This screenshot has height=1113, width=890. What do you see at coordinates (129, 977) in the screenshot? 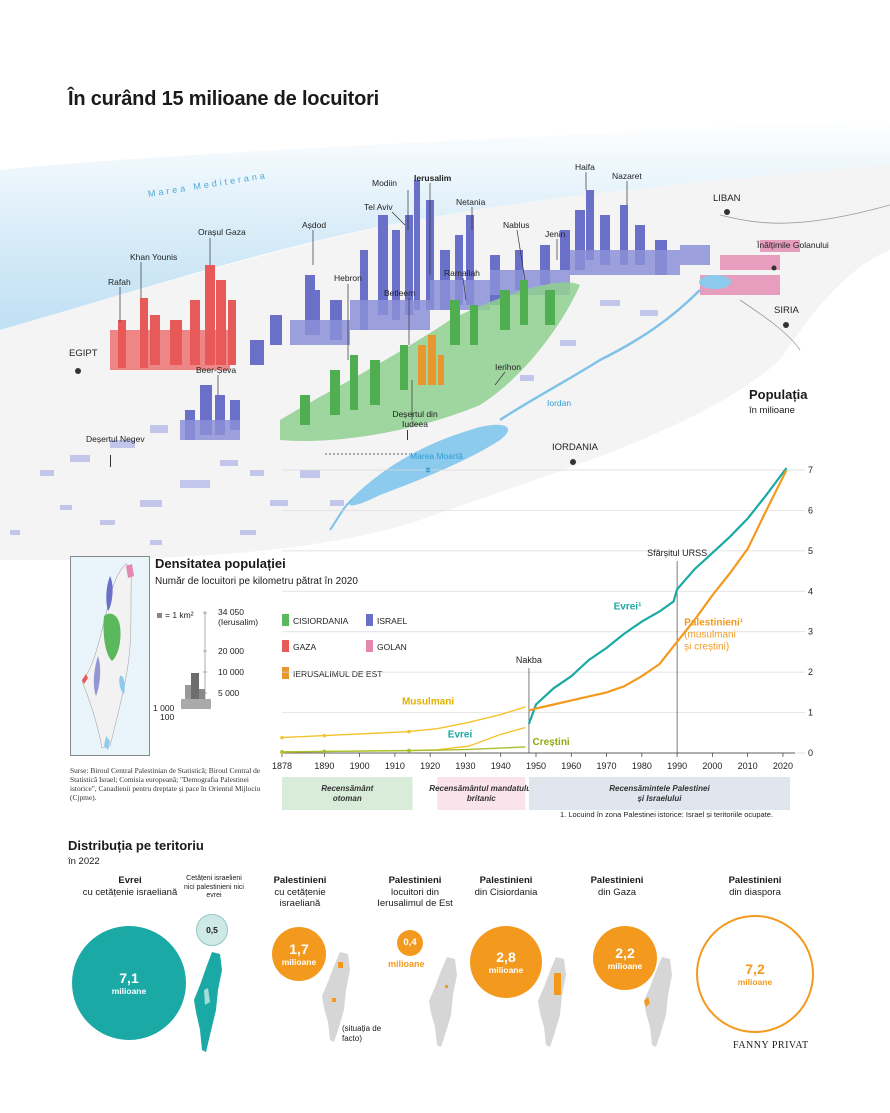
I see `circle-jews-value: 7,1` at bounding box center [129, 977].